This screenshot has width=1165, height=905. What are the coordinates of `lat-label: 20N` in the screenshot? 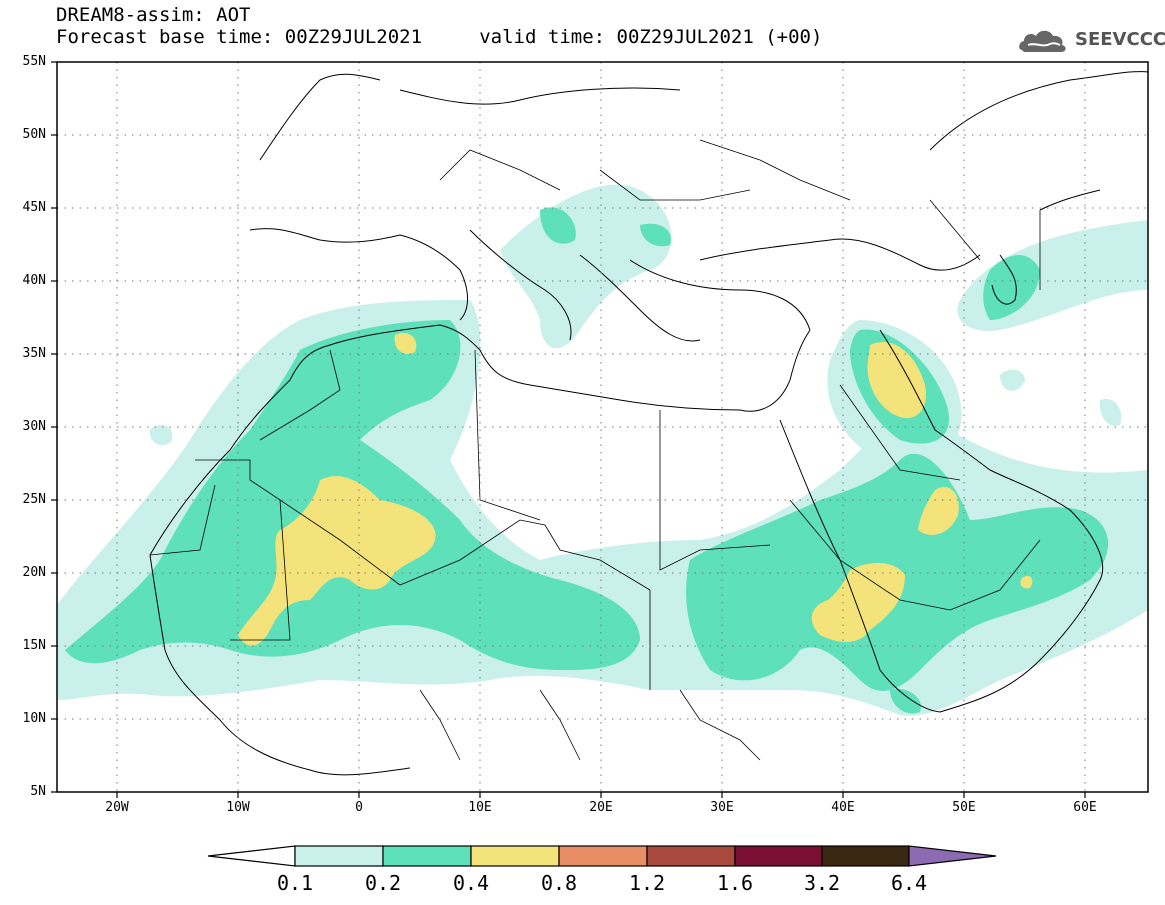 It's located at (34, 572).